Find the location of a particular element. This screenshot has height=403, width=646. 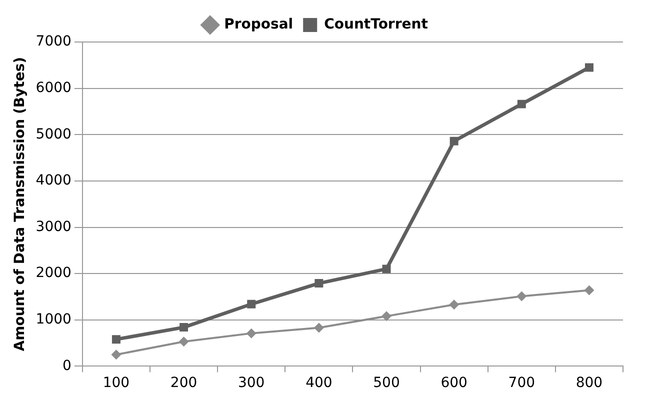

legend-label: CountTorrent is located at coordinates (376, 24).